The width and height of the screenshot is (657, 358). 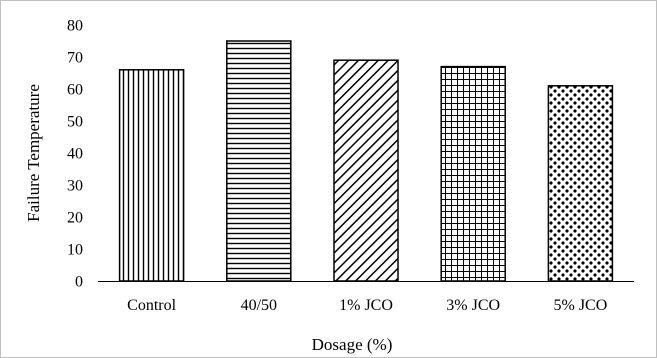 I want to click on y-axis-title: Failure Temperature, so click(x=33, y=153).